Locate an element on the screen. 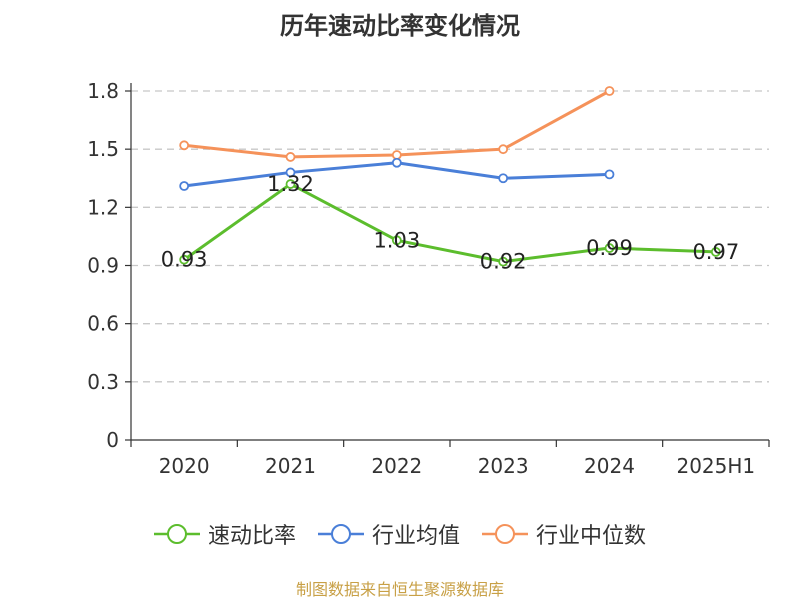  x-tick-label: 2020 is located at coordinates (184, 466).